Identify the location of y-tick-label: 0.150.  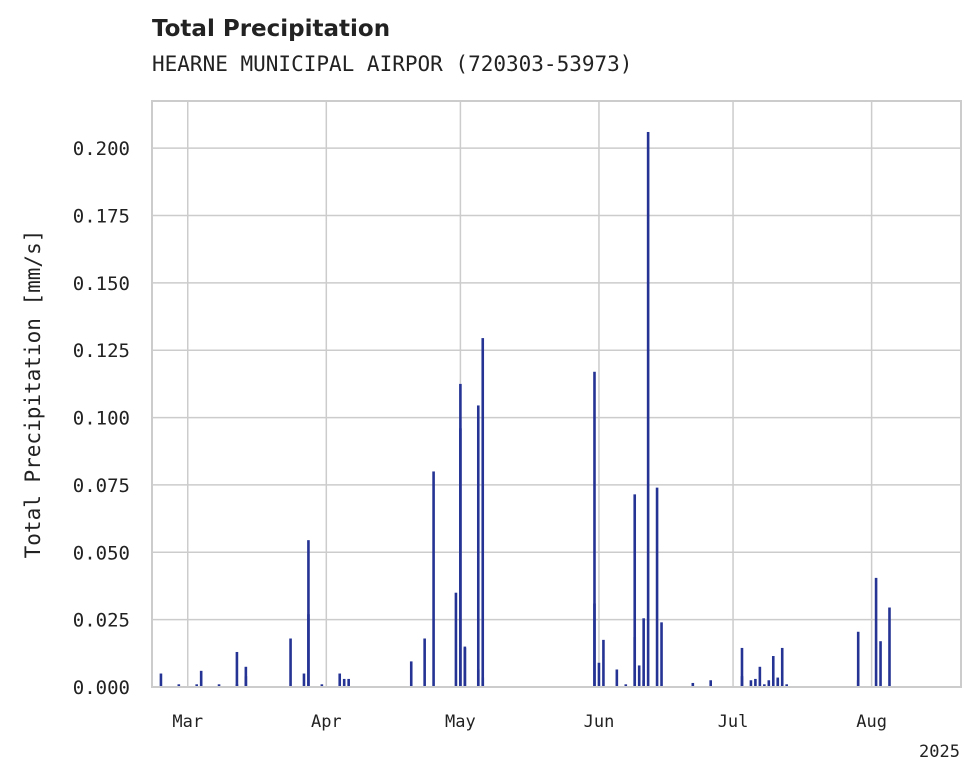
(101, 284).